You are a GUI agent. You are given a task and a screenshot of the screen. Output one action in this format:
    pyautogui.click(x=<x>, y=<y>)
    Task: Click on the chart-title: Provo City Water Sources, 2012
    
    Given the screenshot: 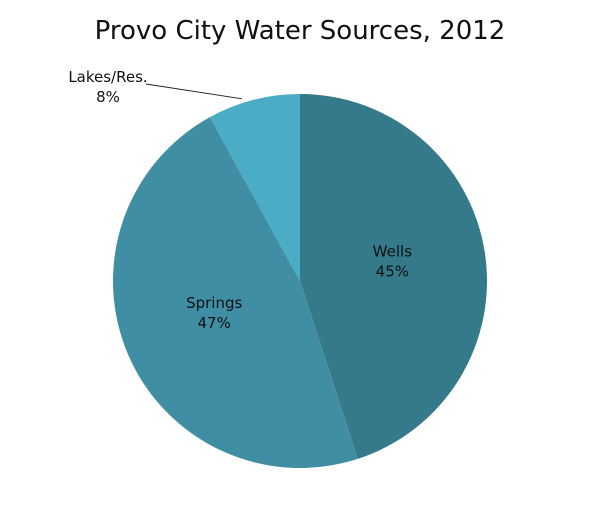 What is the action you would take?
    pyautogui.click(x=300, y=31)
    